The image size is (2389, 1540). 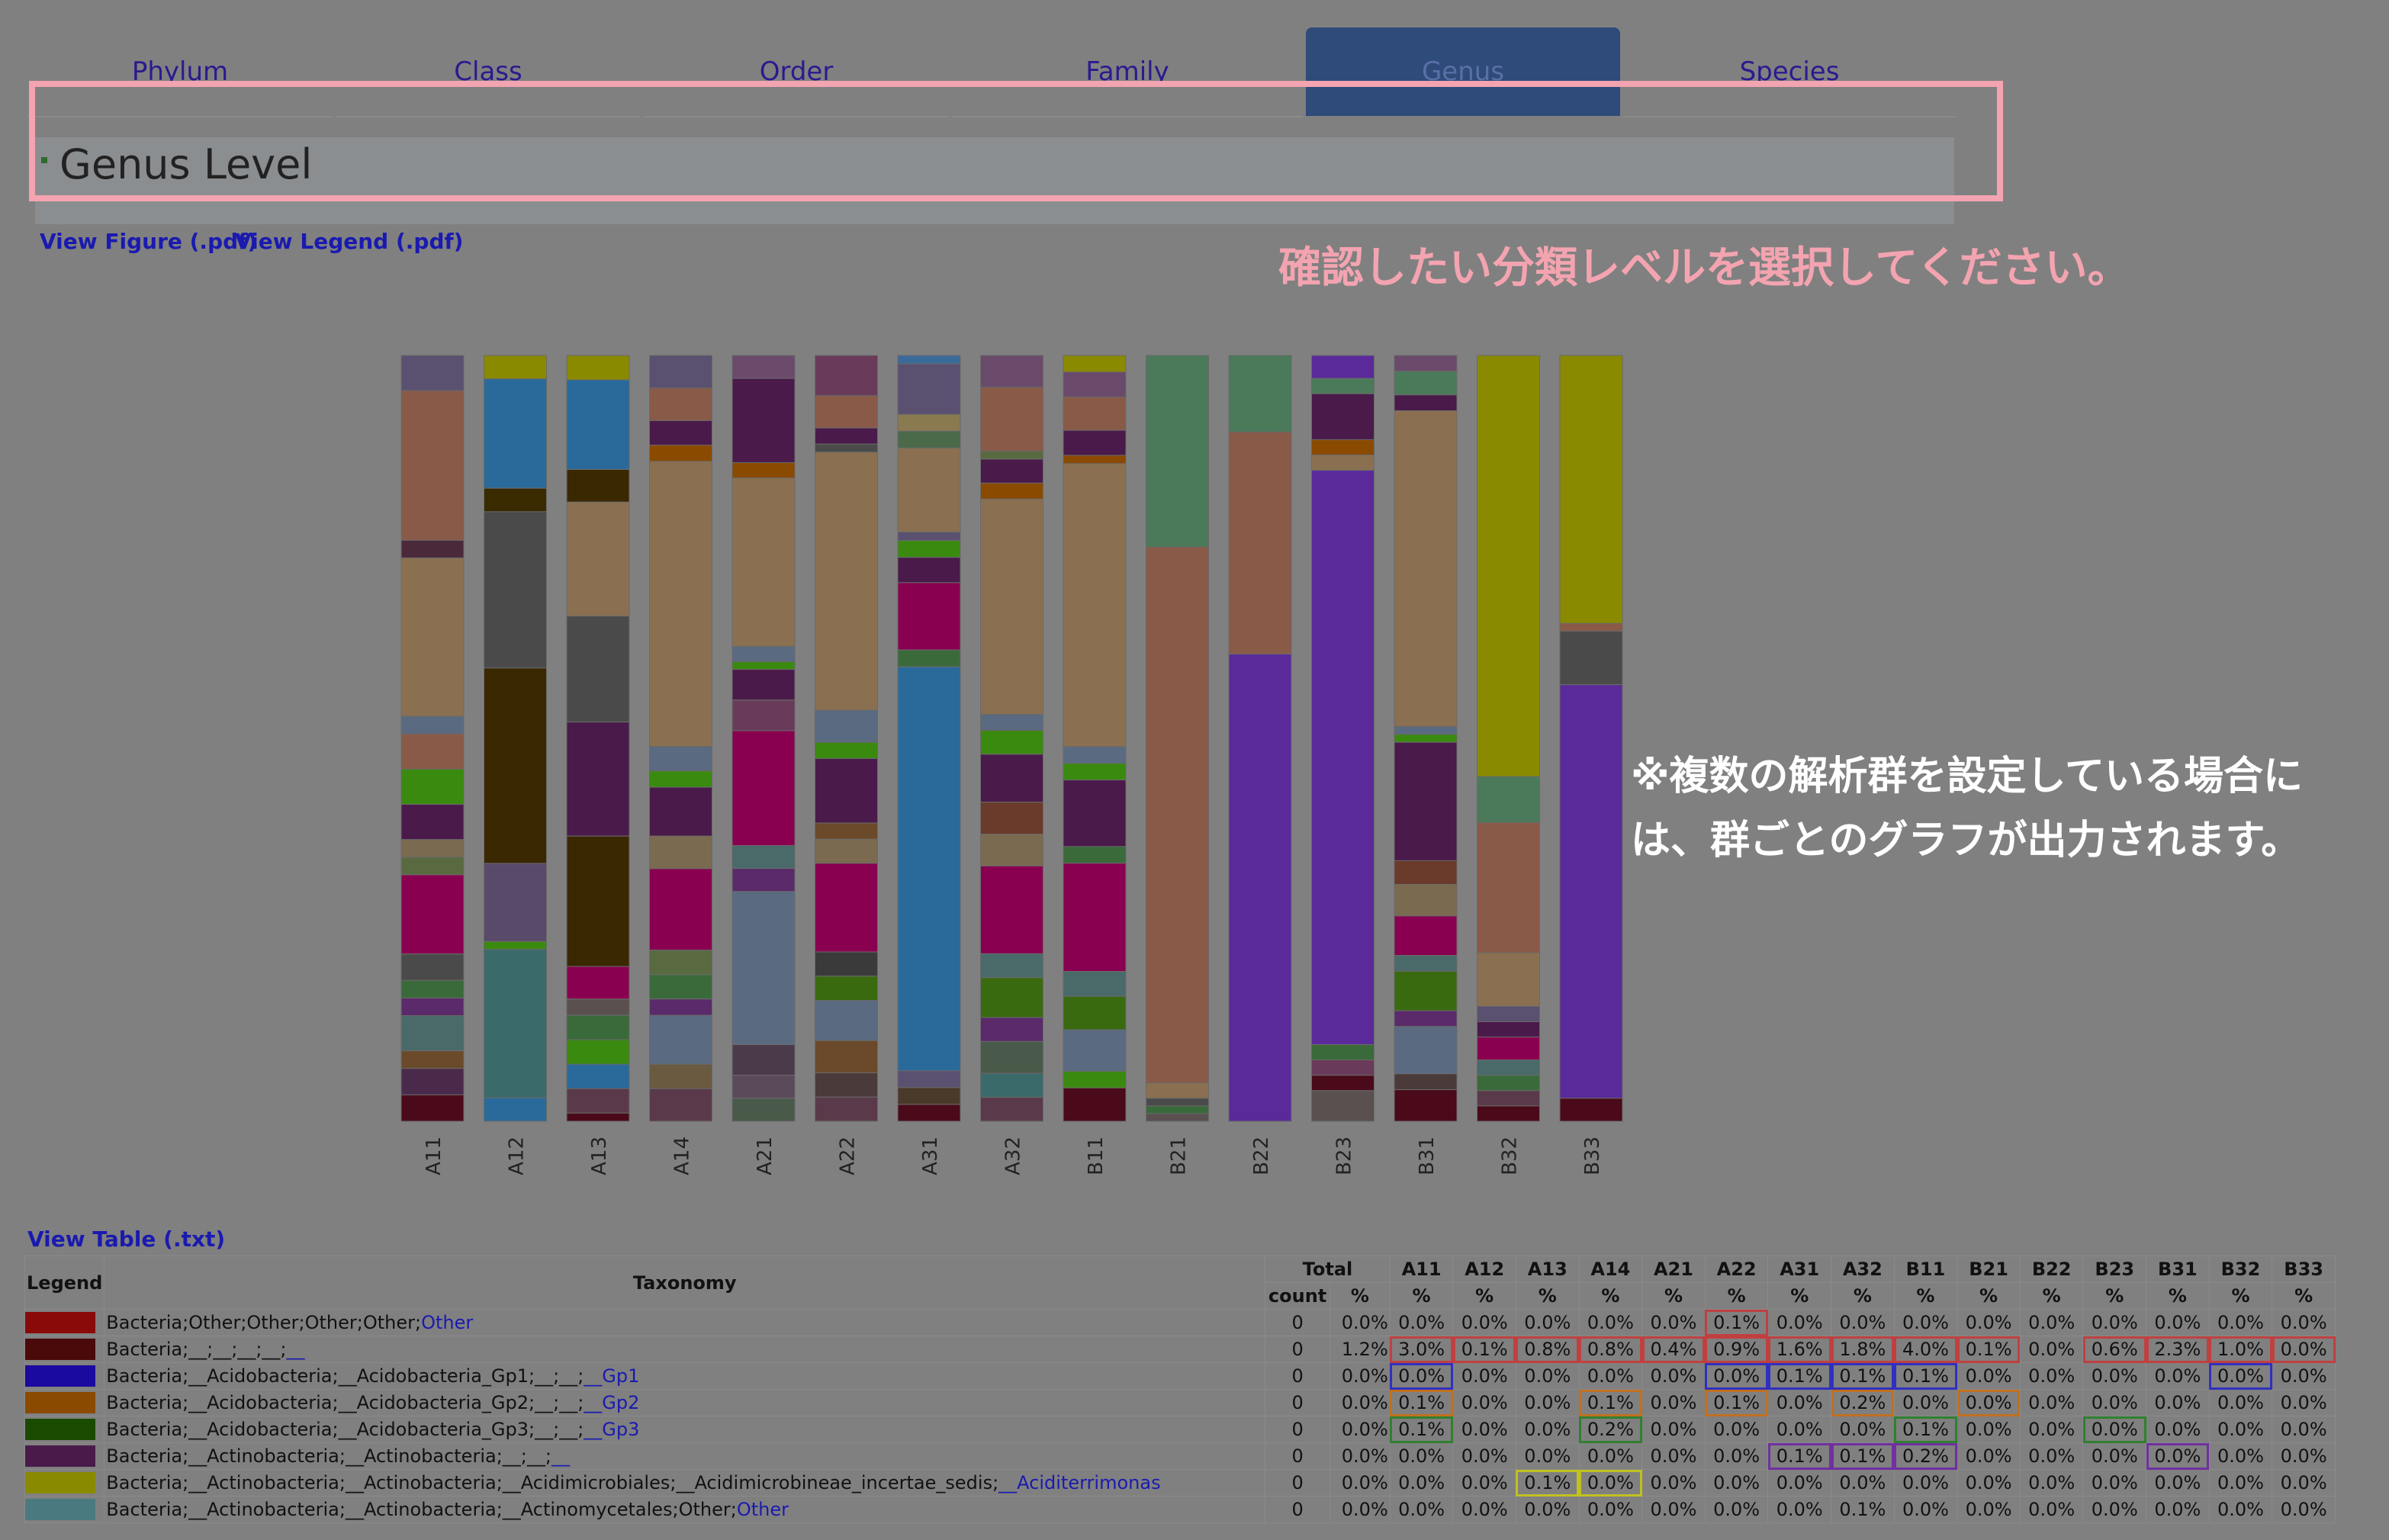 I want to click on pct-cell-B23: 0.6%, so click(x=2114, y=1349).